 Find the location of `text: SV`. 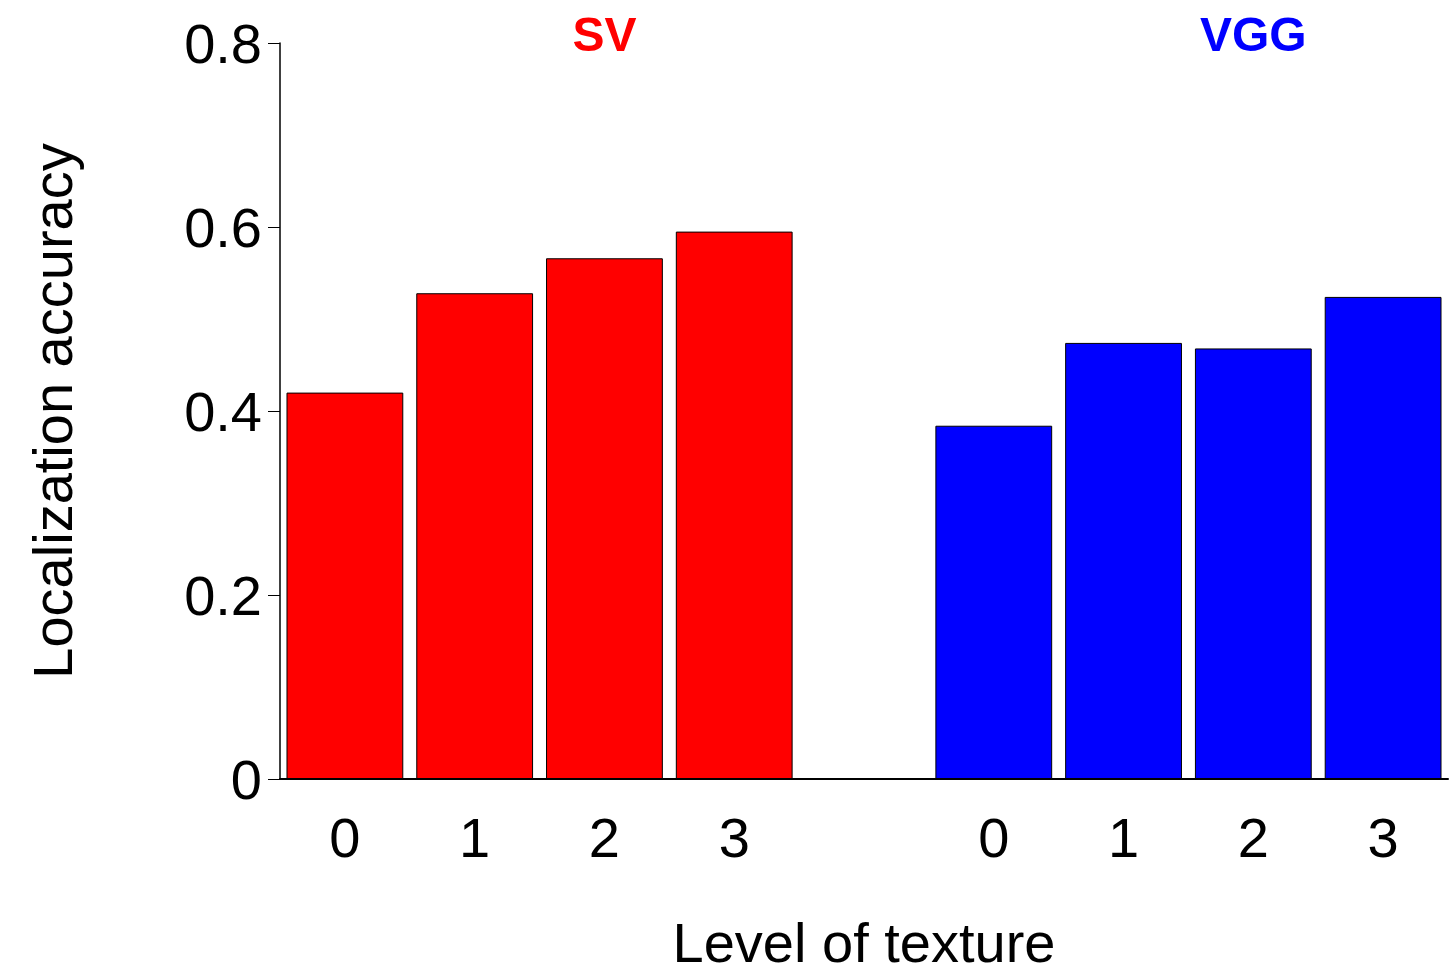

text: SV is located at coordinates (604, 34).